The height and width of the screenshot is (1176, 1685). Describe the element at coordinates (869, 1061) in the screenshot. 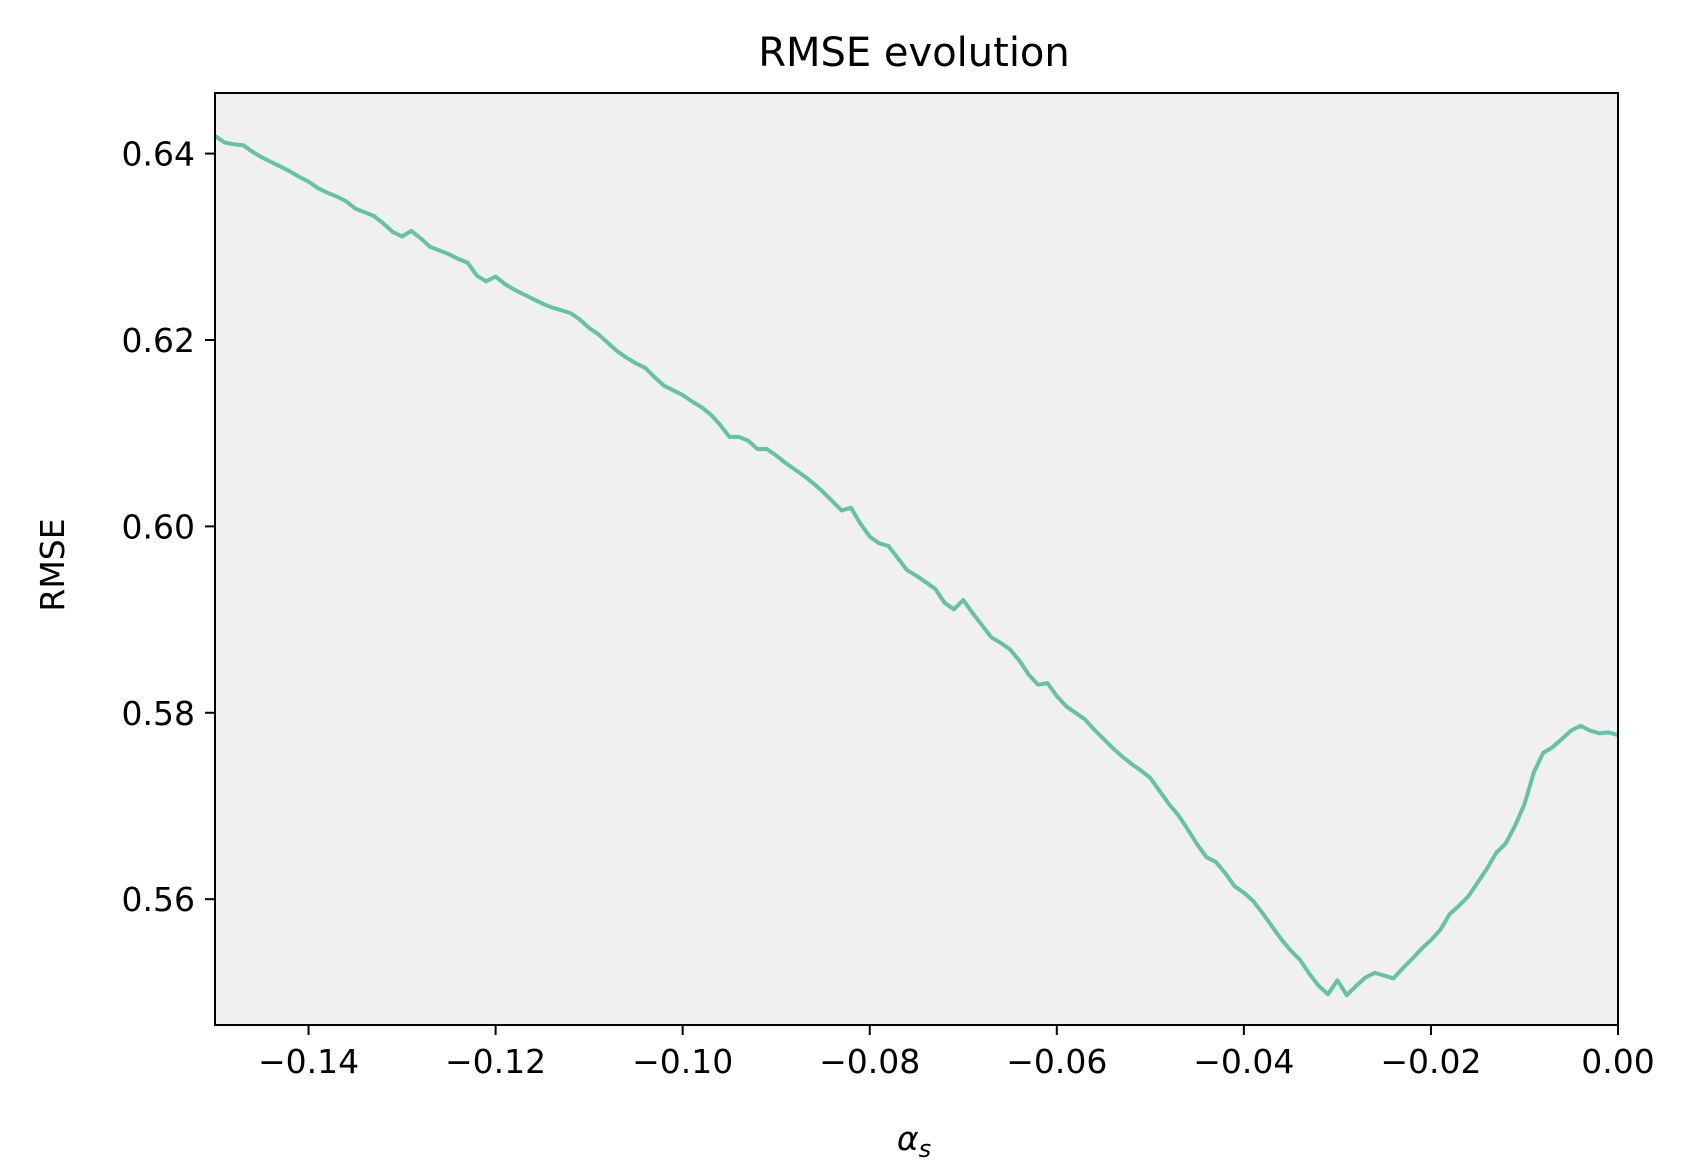

I see `x-tick-label: −0.08` at that location.